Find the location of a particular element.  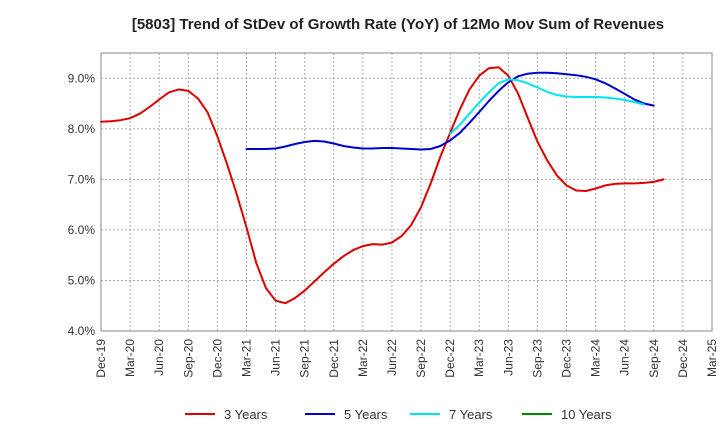

x-tick-label: Jun-21 is located at coordinates (276, 357).